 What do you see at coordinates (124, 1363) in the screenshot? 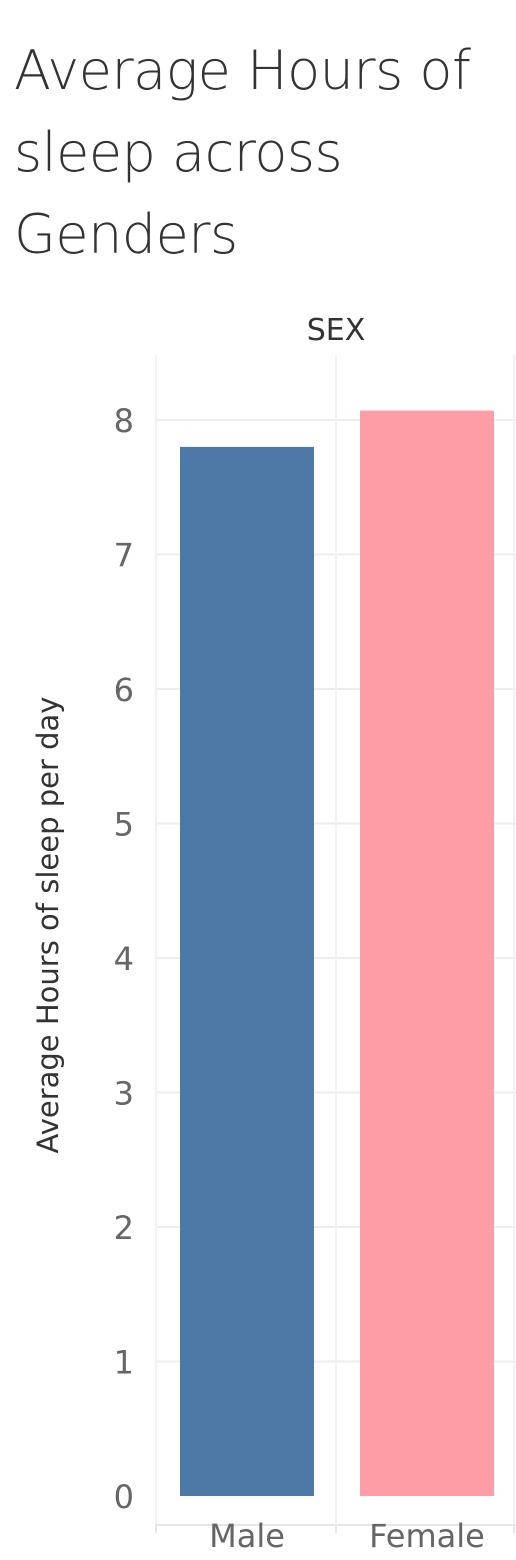
I see `y-tick-label: 1` at bounding box center [124, 1363].